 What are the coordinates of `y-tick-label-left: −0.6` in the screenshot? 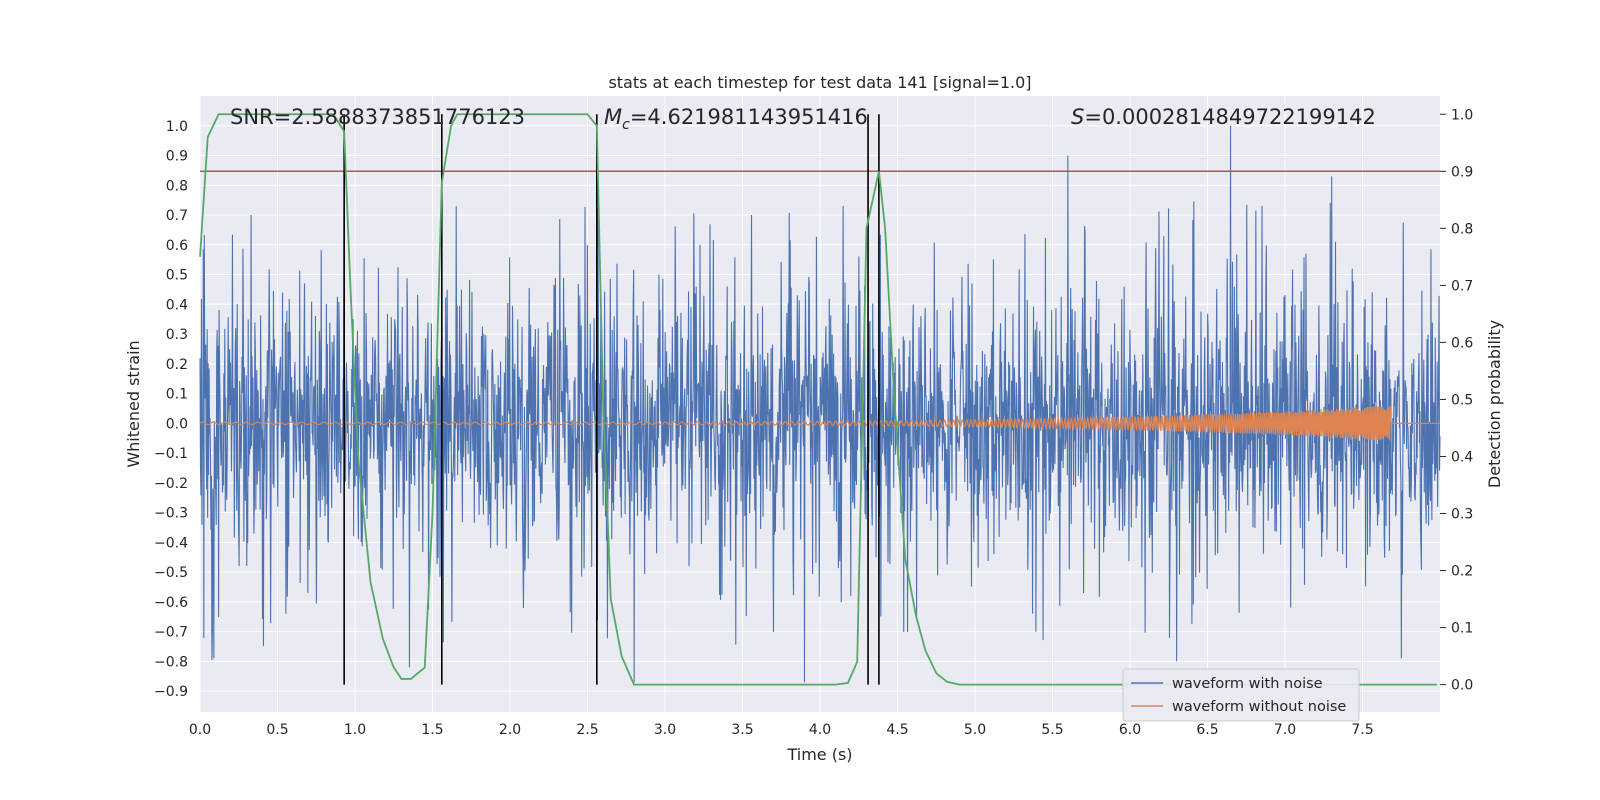 It's located at (171, 603).